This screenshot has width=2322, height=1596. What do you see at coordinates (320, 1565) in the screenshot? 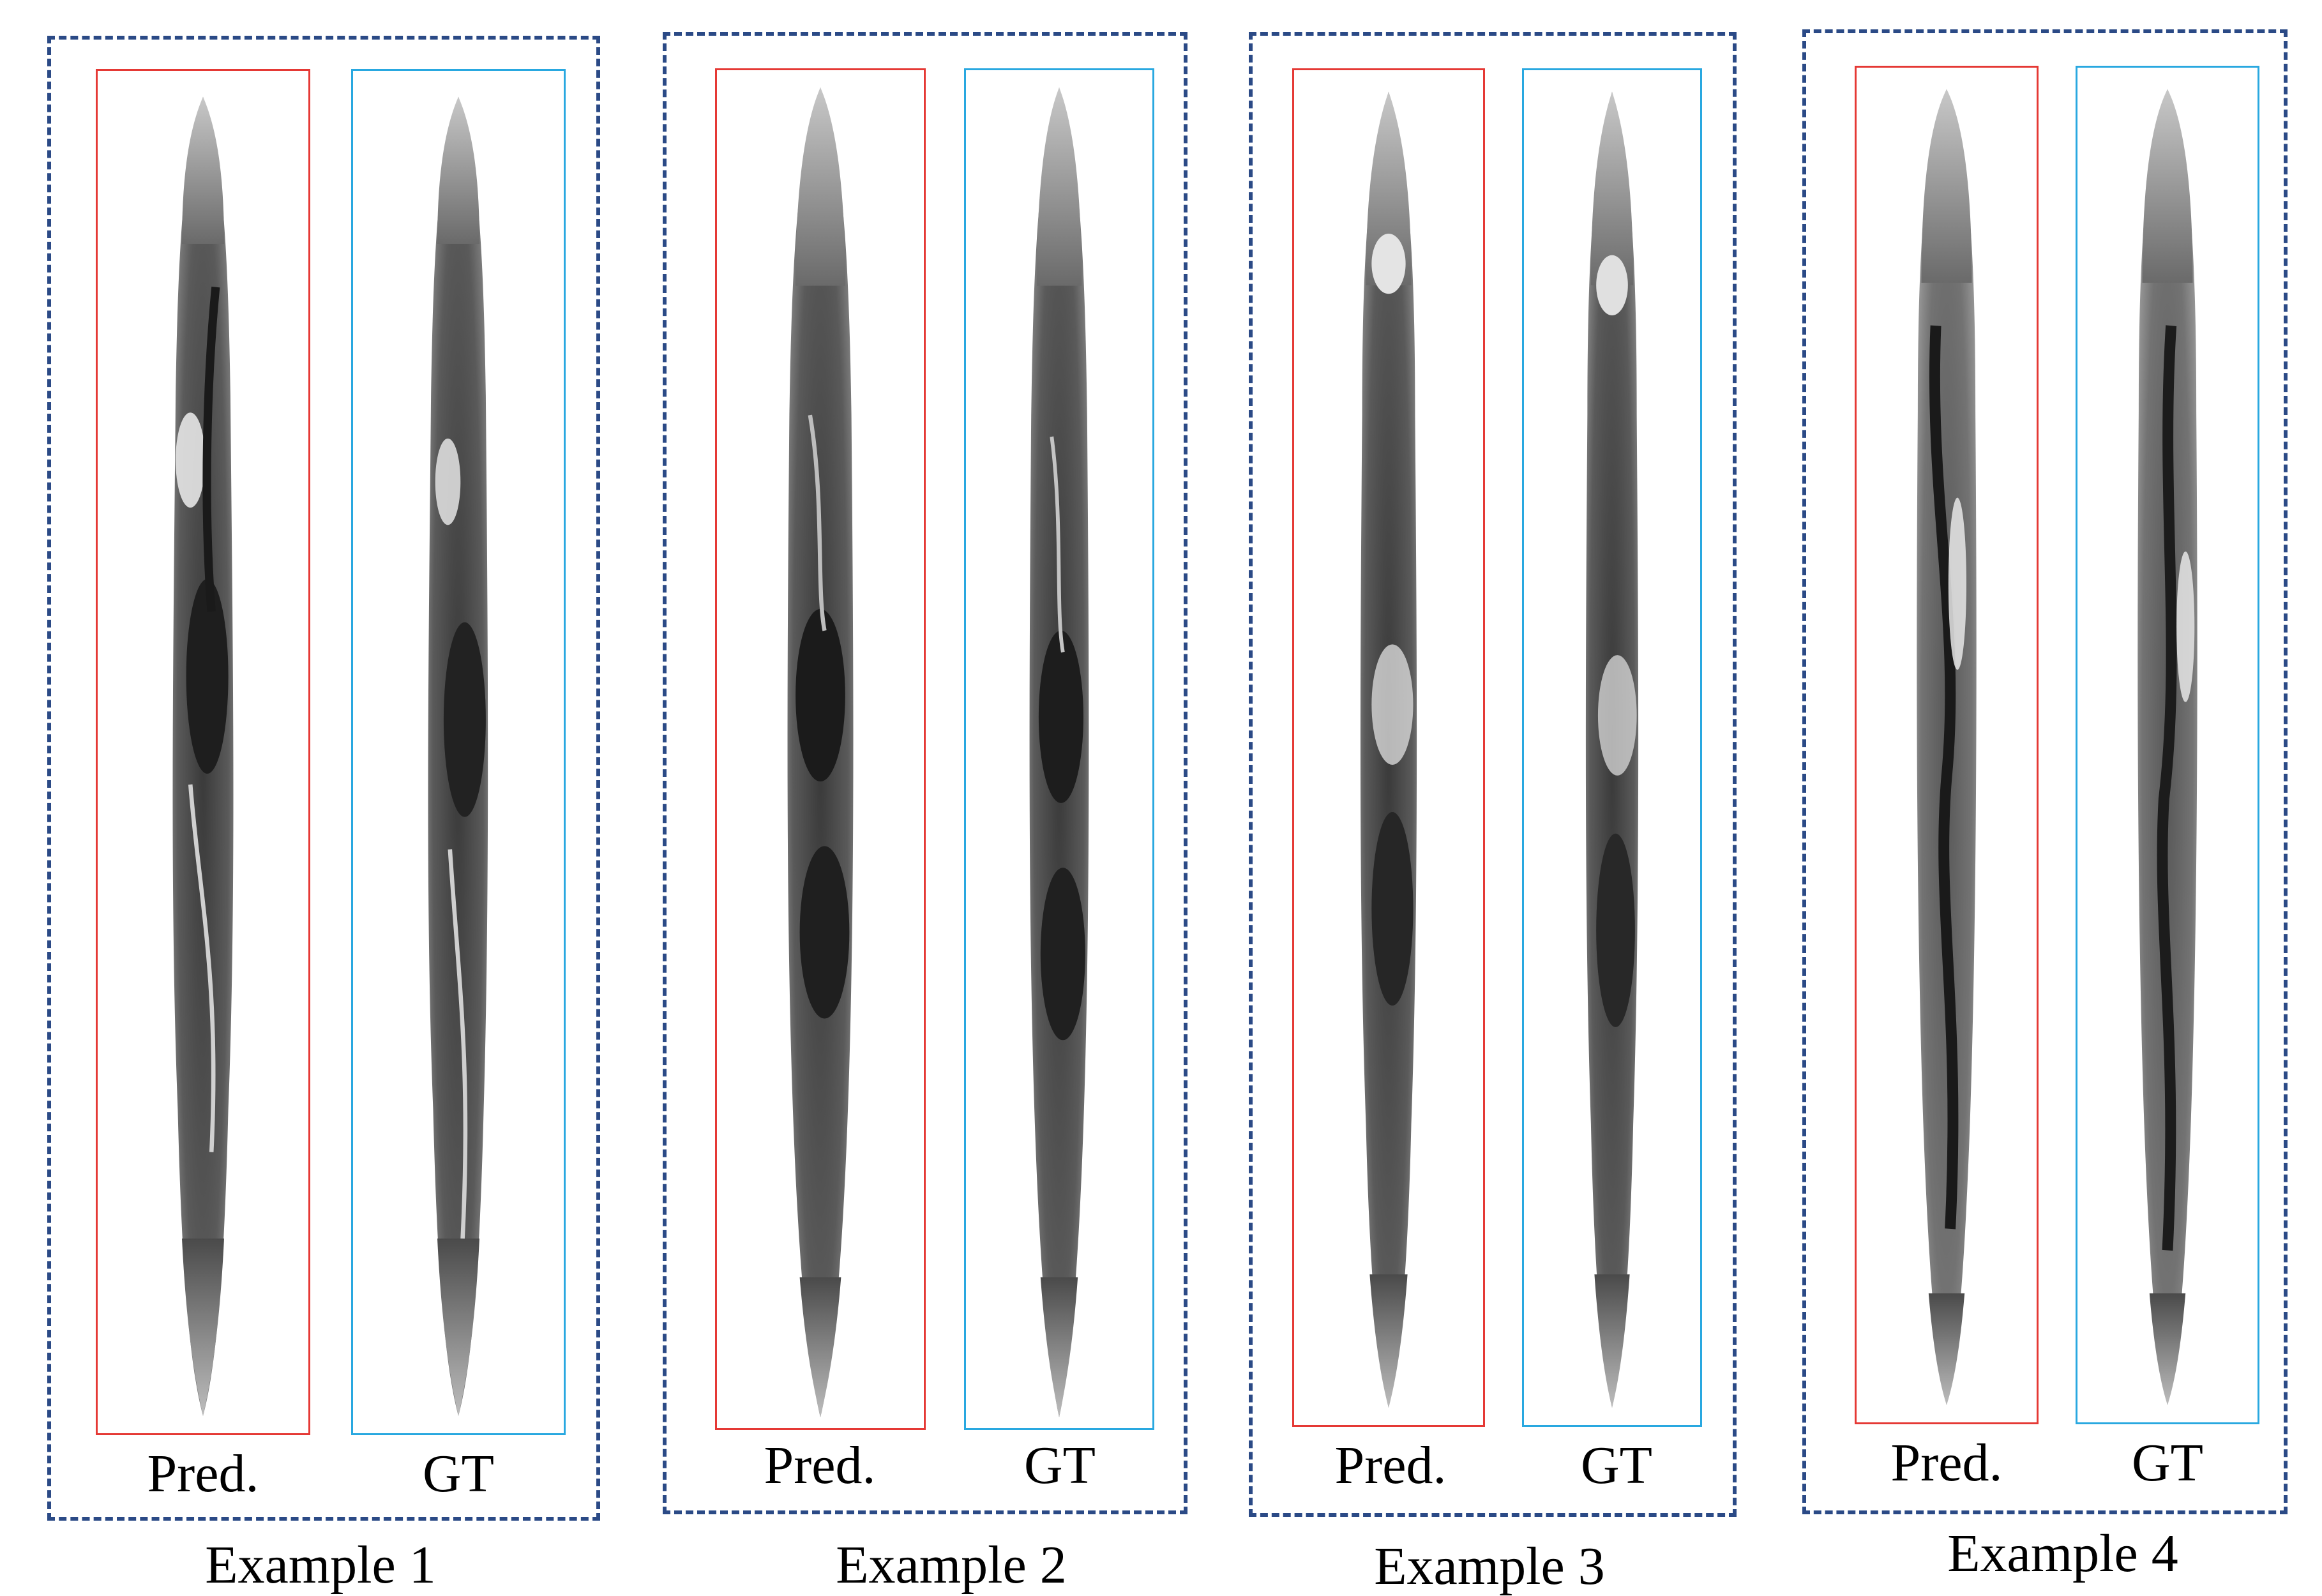
I see `example-caption: Example 1` at bounding box center [320, 1565].